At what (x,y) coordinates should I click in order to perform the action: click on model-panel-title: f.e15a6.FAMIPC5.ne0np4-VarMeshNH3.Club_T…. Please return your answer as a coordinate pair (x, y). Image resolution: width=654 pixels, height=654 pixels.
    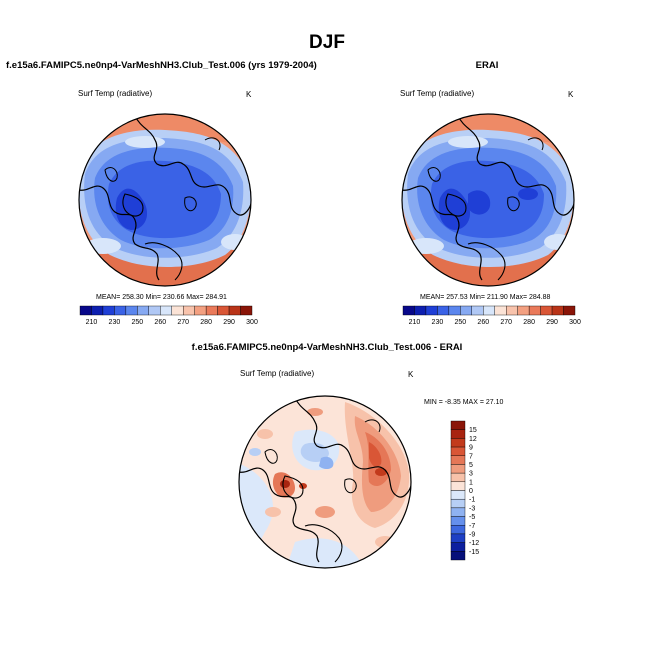
    Looking at the image, I should click on (161, 65).